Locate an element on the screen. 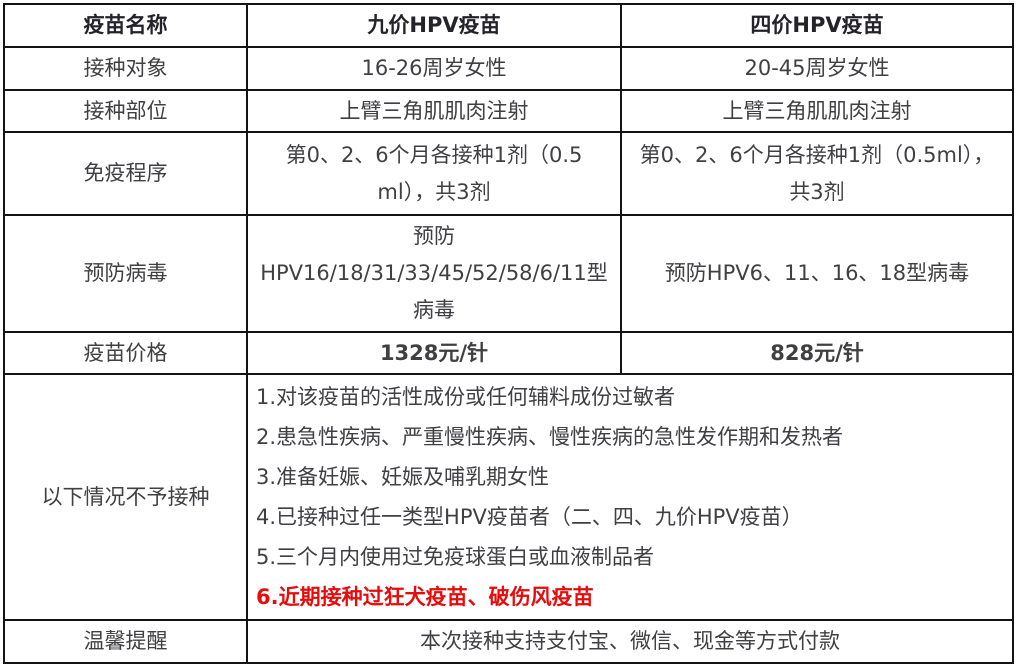 The image size is (1021, 664). table-row-reminder: 温馨提醒 本次接种支持支付宝、微信、现金等方式付款 is located at coordinates (508, 641).